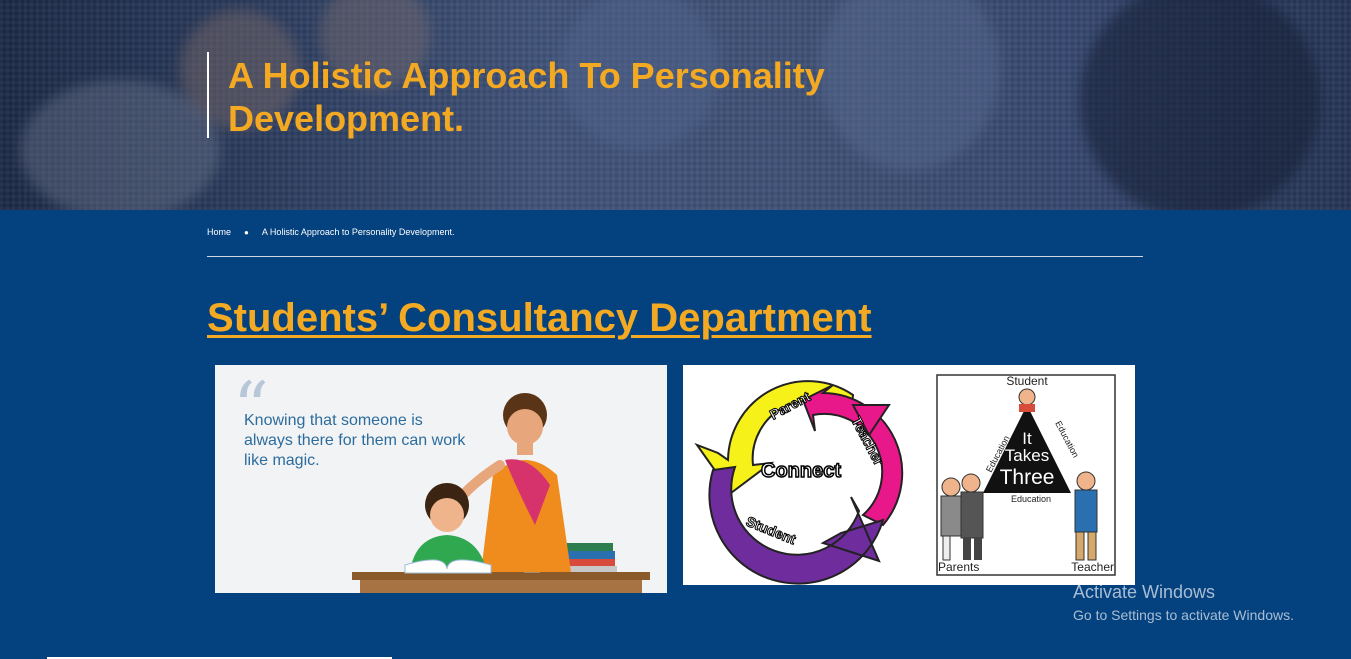 Image resolution: width=1351 pixels, height=659 pixels. I want to click on breadcrumb-home-link: Home, so click(219, 232).